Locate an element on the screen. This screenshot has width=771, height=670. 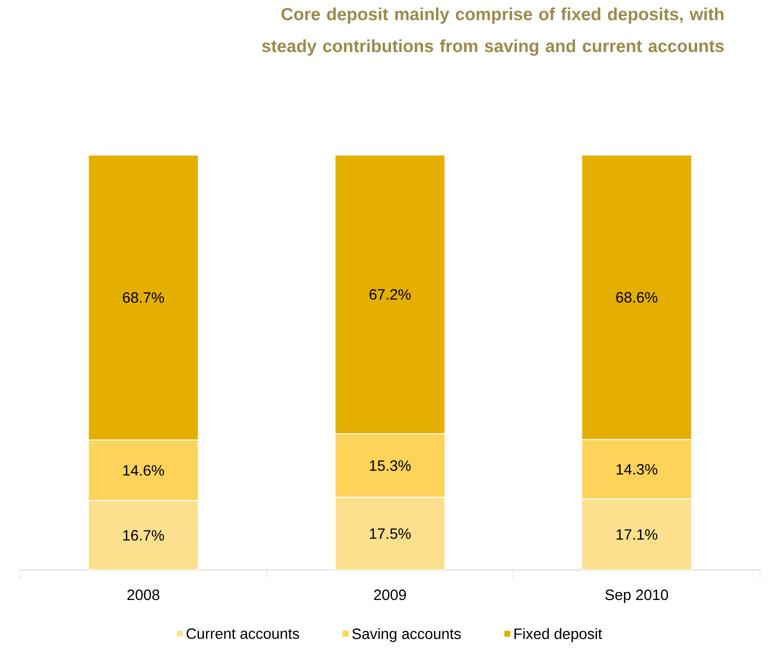
x-tick-label: Sep 2010 is located at coordinates (636, 597).